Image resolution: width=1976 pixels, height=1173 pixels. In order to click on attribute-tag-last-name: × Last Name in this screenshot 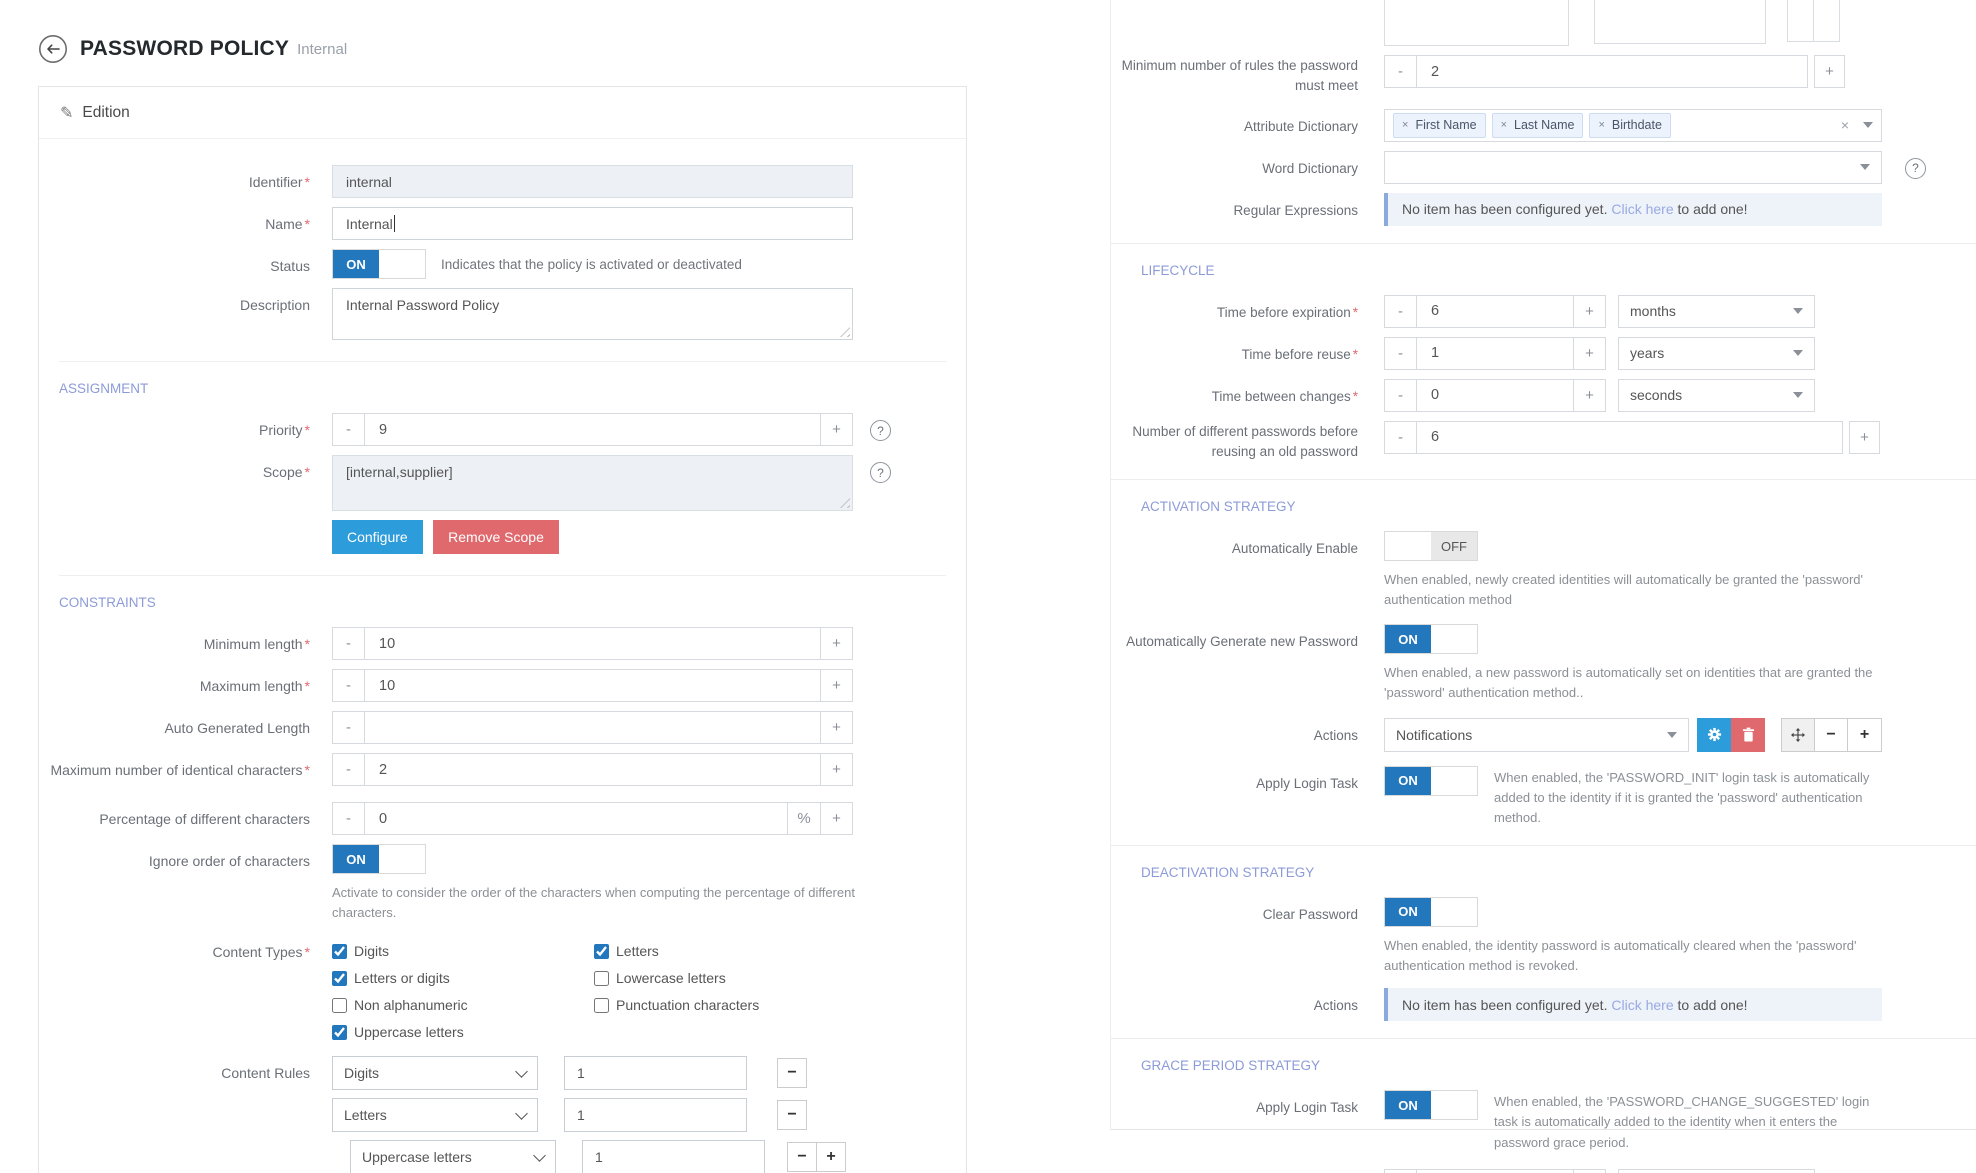, I will do `click(1537, 125)`.